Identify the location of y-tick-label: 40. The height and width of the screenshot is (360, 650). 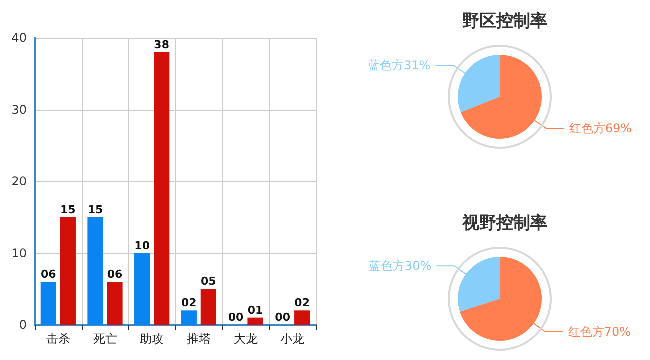
(19, 38).